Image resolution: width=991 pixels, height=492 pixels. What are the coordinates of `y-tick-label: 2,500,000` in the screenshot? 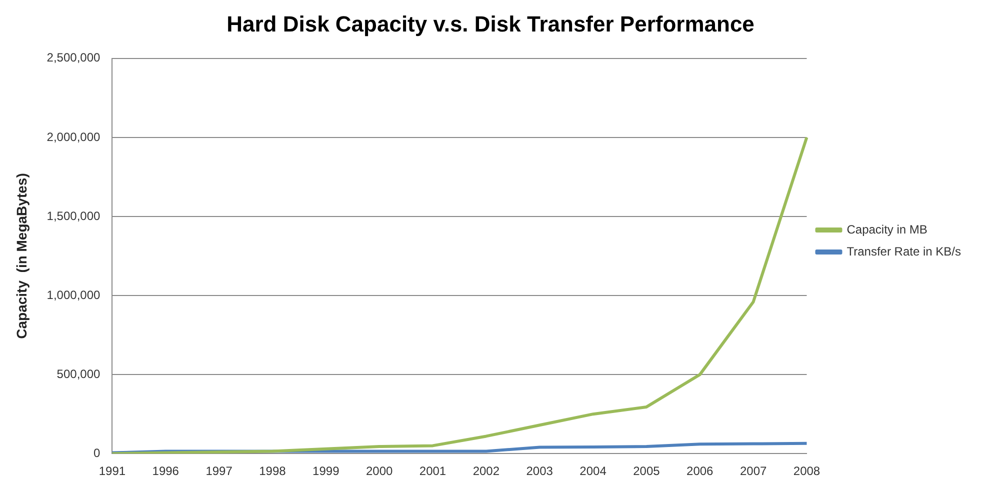 It's located at (73, 57).